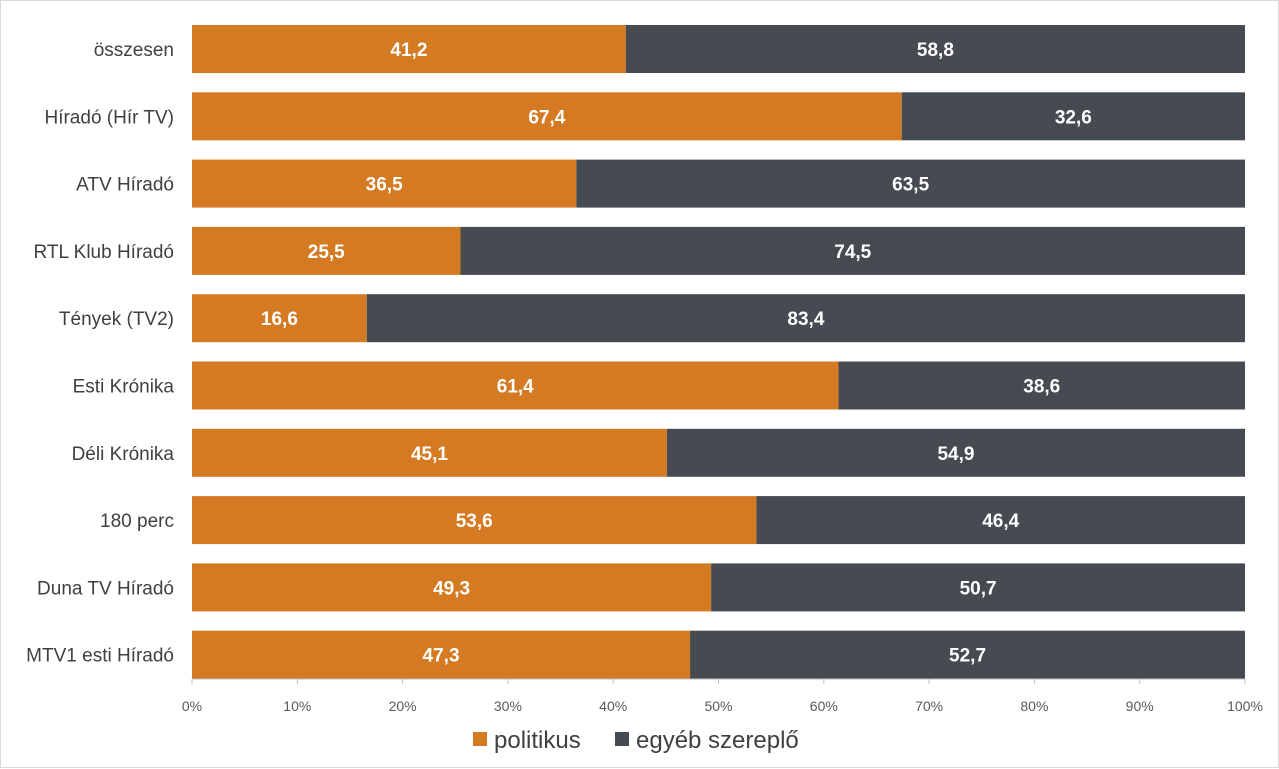 This screenshot has width=1279, height=769. I want to click on data-label-politikus-6: 45,1, so click(429, 454).